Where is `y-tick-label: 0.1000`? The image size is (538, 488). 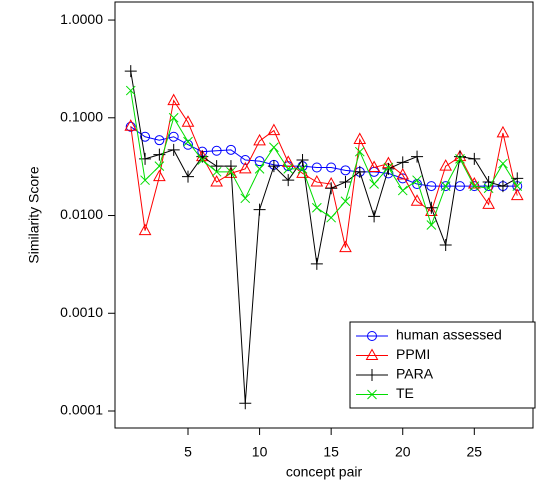
y-tick-label: 0.1000 is located at coordinates (81, 116).